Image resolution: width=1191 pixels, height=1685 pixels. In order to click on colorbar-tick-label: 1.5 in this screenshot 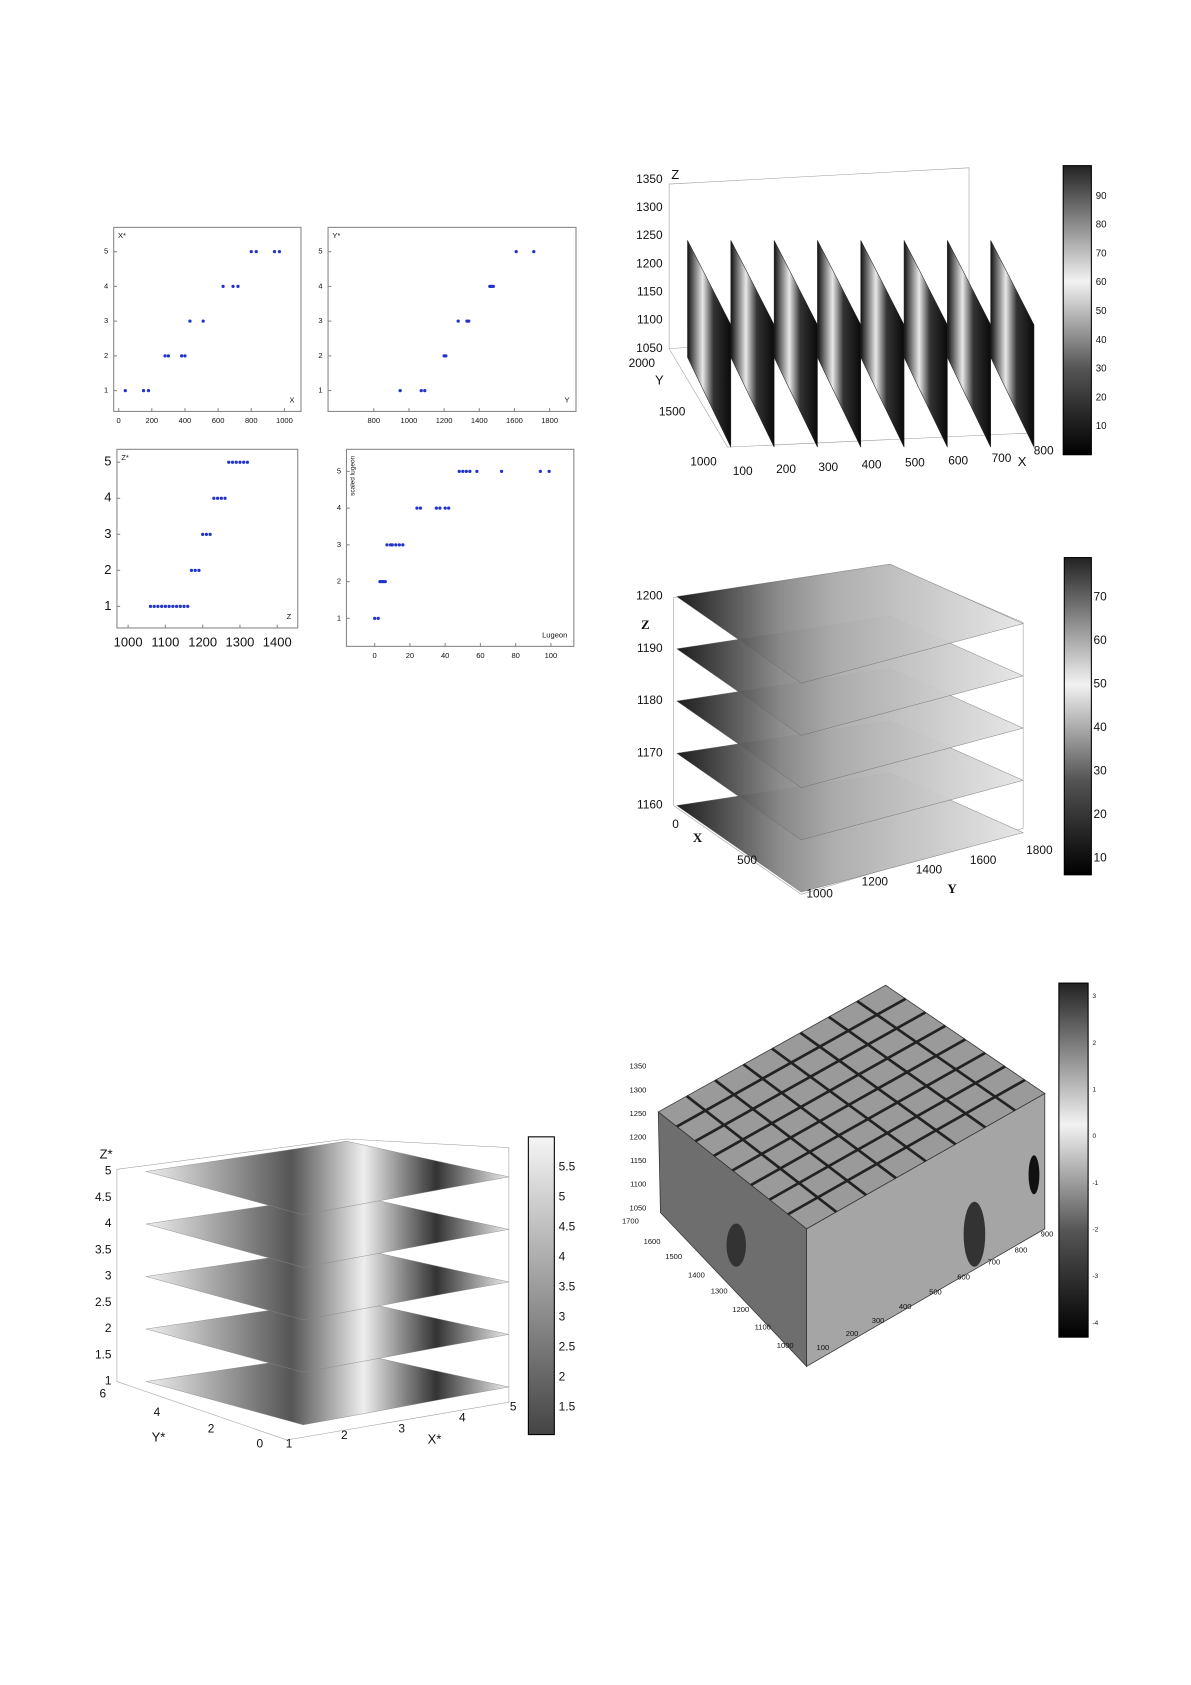, I will do `click(567, 1407)`.